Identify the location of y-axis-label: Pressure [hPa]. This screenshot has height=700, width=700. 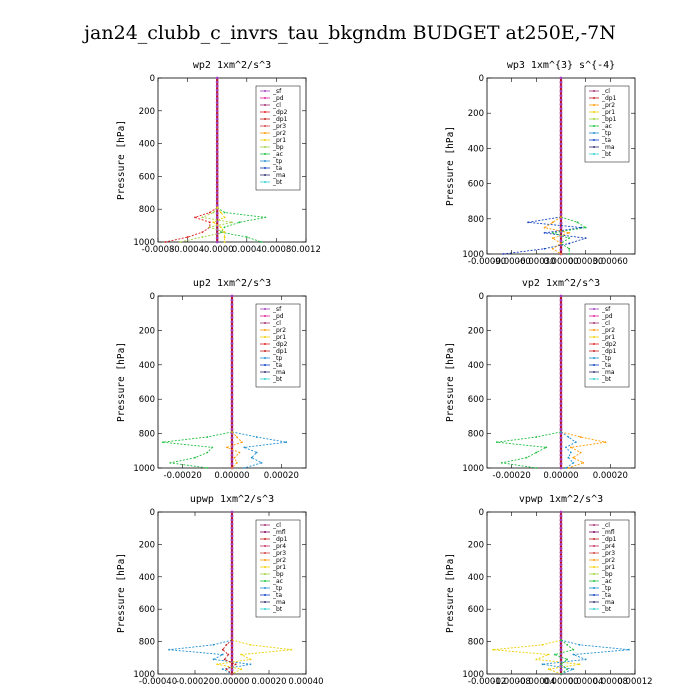
(450, 166).